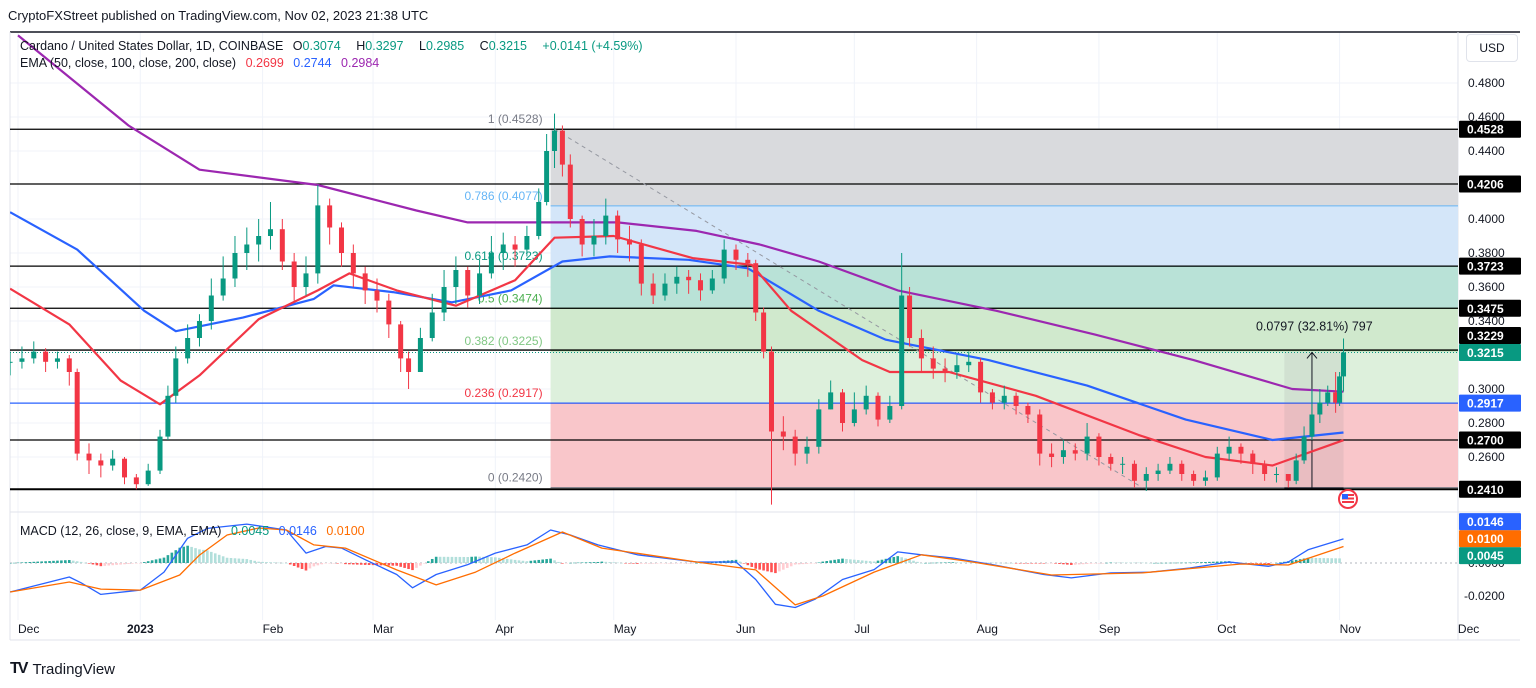 Image resolution: width=1536 pixels, height=688 pixels. I want to click on us-flag-event-icon, so click(1348, 499).